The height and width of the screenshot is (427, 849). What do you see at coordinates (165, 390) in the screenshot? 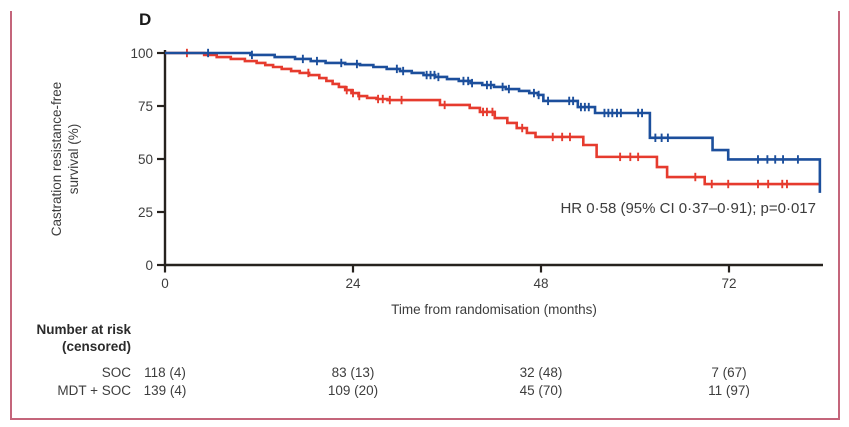
I see `risk-value: 139 (4)` at bounding box center [165, 390].